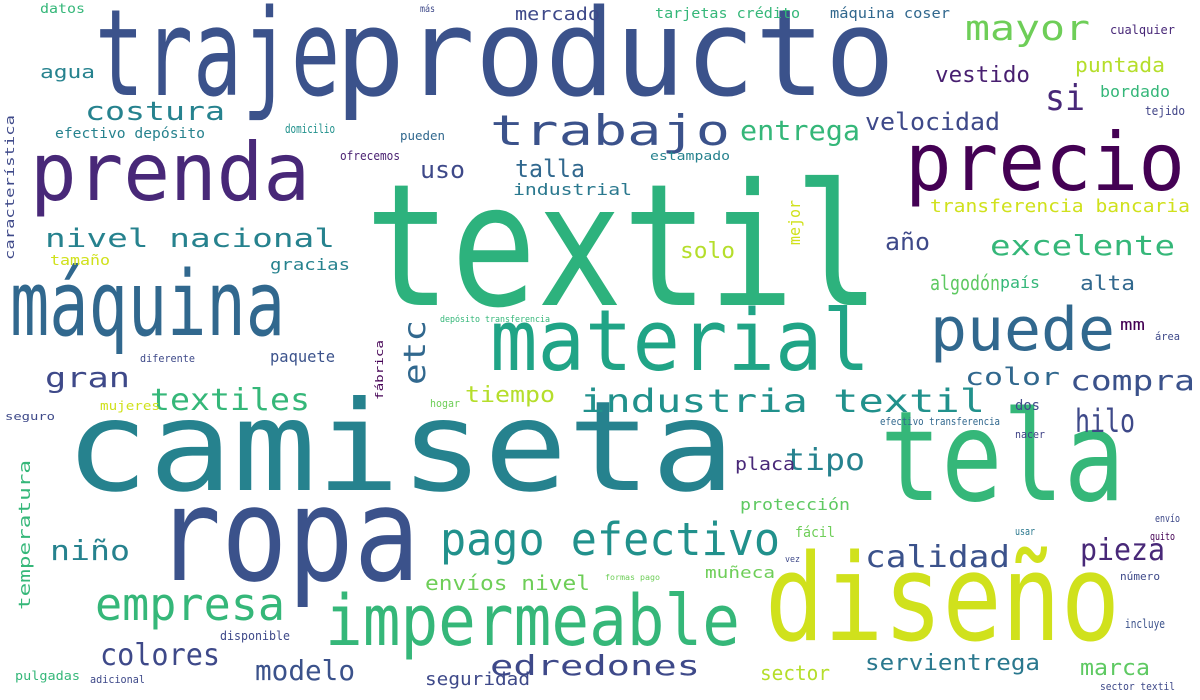 Image resolution: width=1200 pixels, height=700 pixels. I want to click on word: nacer, so click(1030, 434).